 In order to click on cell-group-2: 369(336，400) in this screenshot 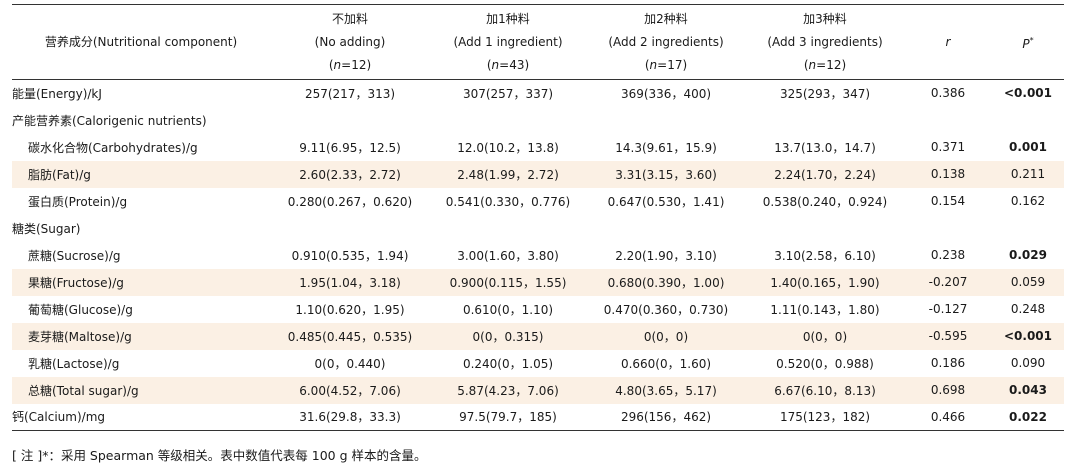, I will do `click(666, 93)`.